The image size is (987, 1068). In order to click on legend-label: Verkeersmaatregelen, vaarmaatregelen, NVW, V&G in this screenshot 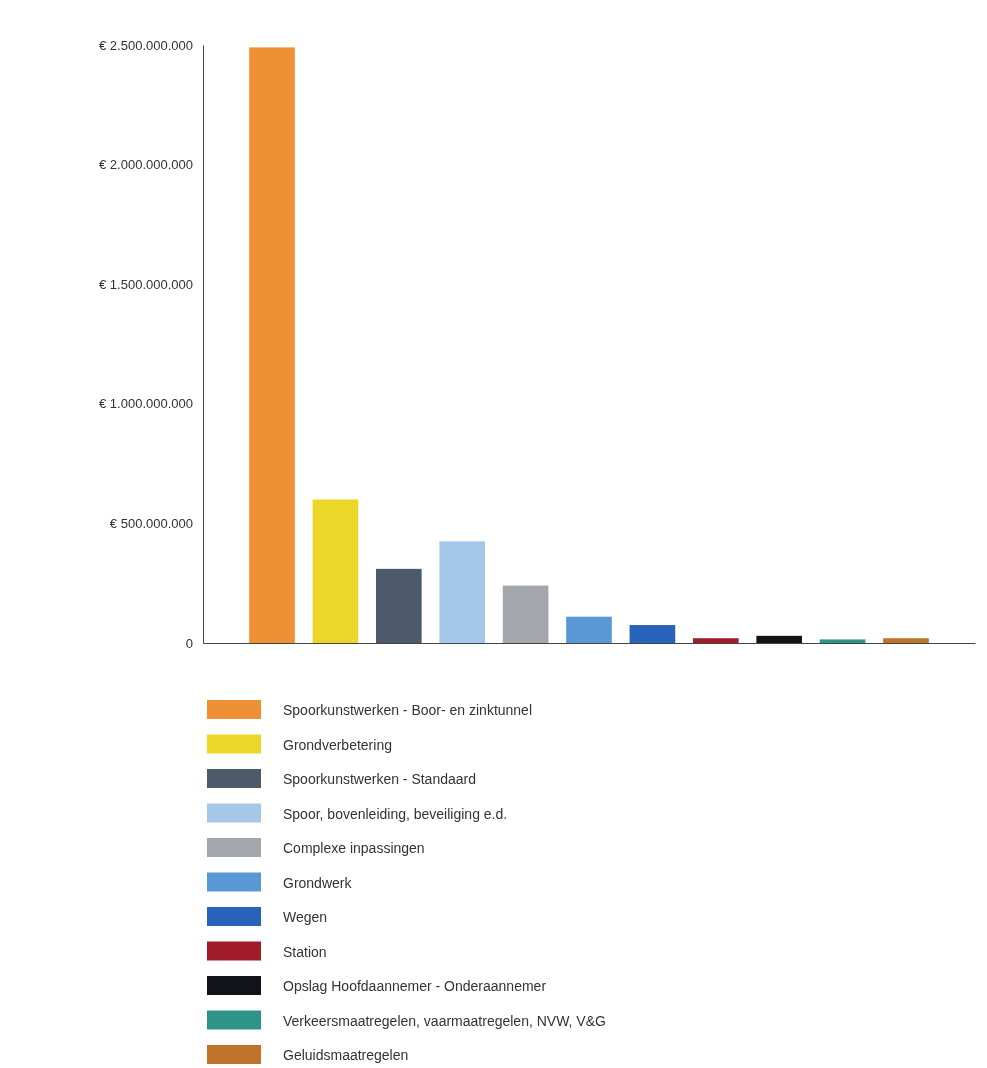, I will do `click(444, 1020)`.